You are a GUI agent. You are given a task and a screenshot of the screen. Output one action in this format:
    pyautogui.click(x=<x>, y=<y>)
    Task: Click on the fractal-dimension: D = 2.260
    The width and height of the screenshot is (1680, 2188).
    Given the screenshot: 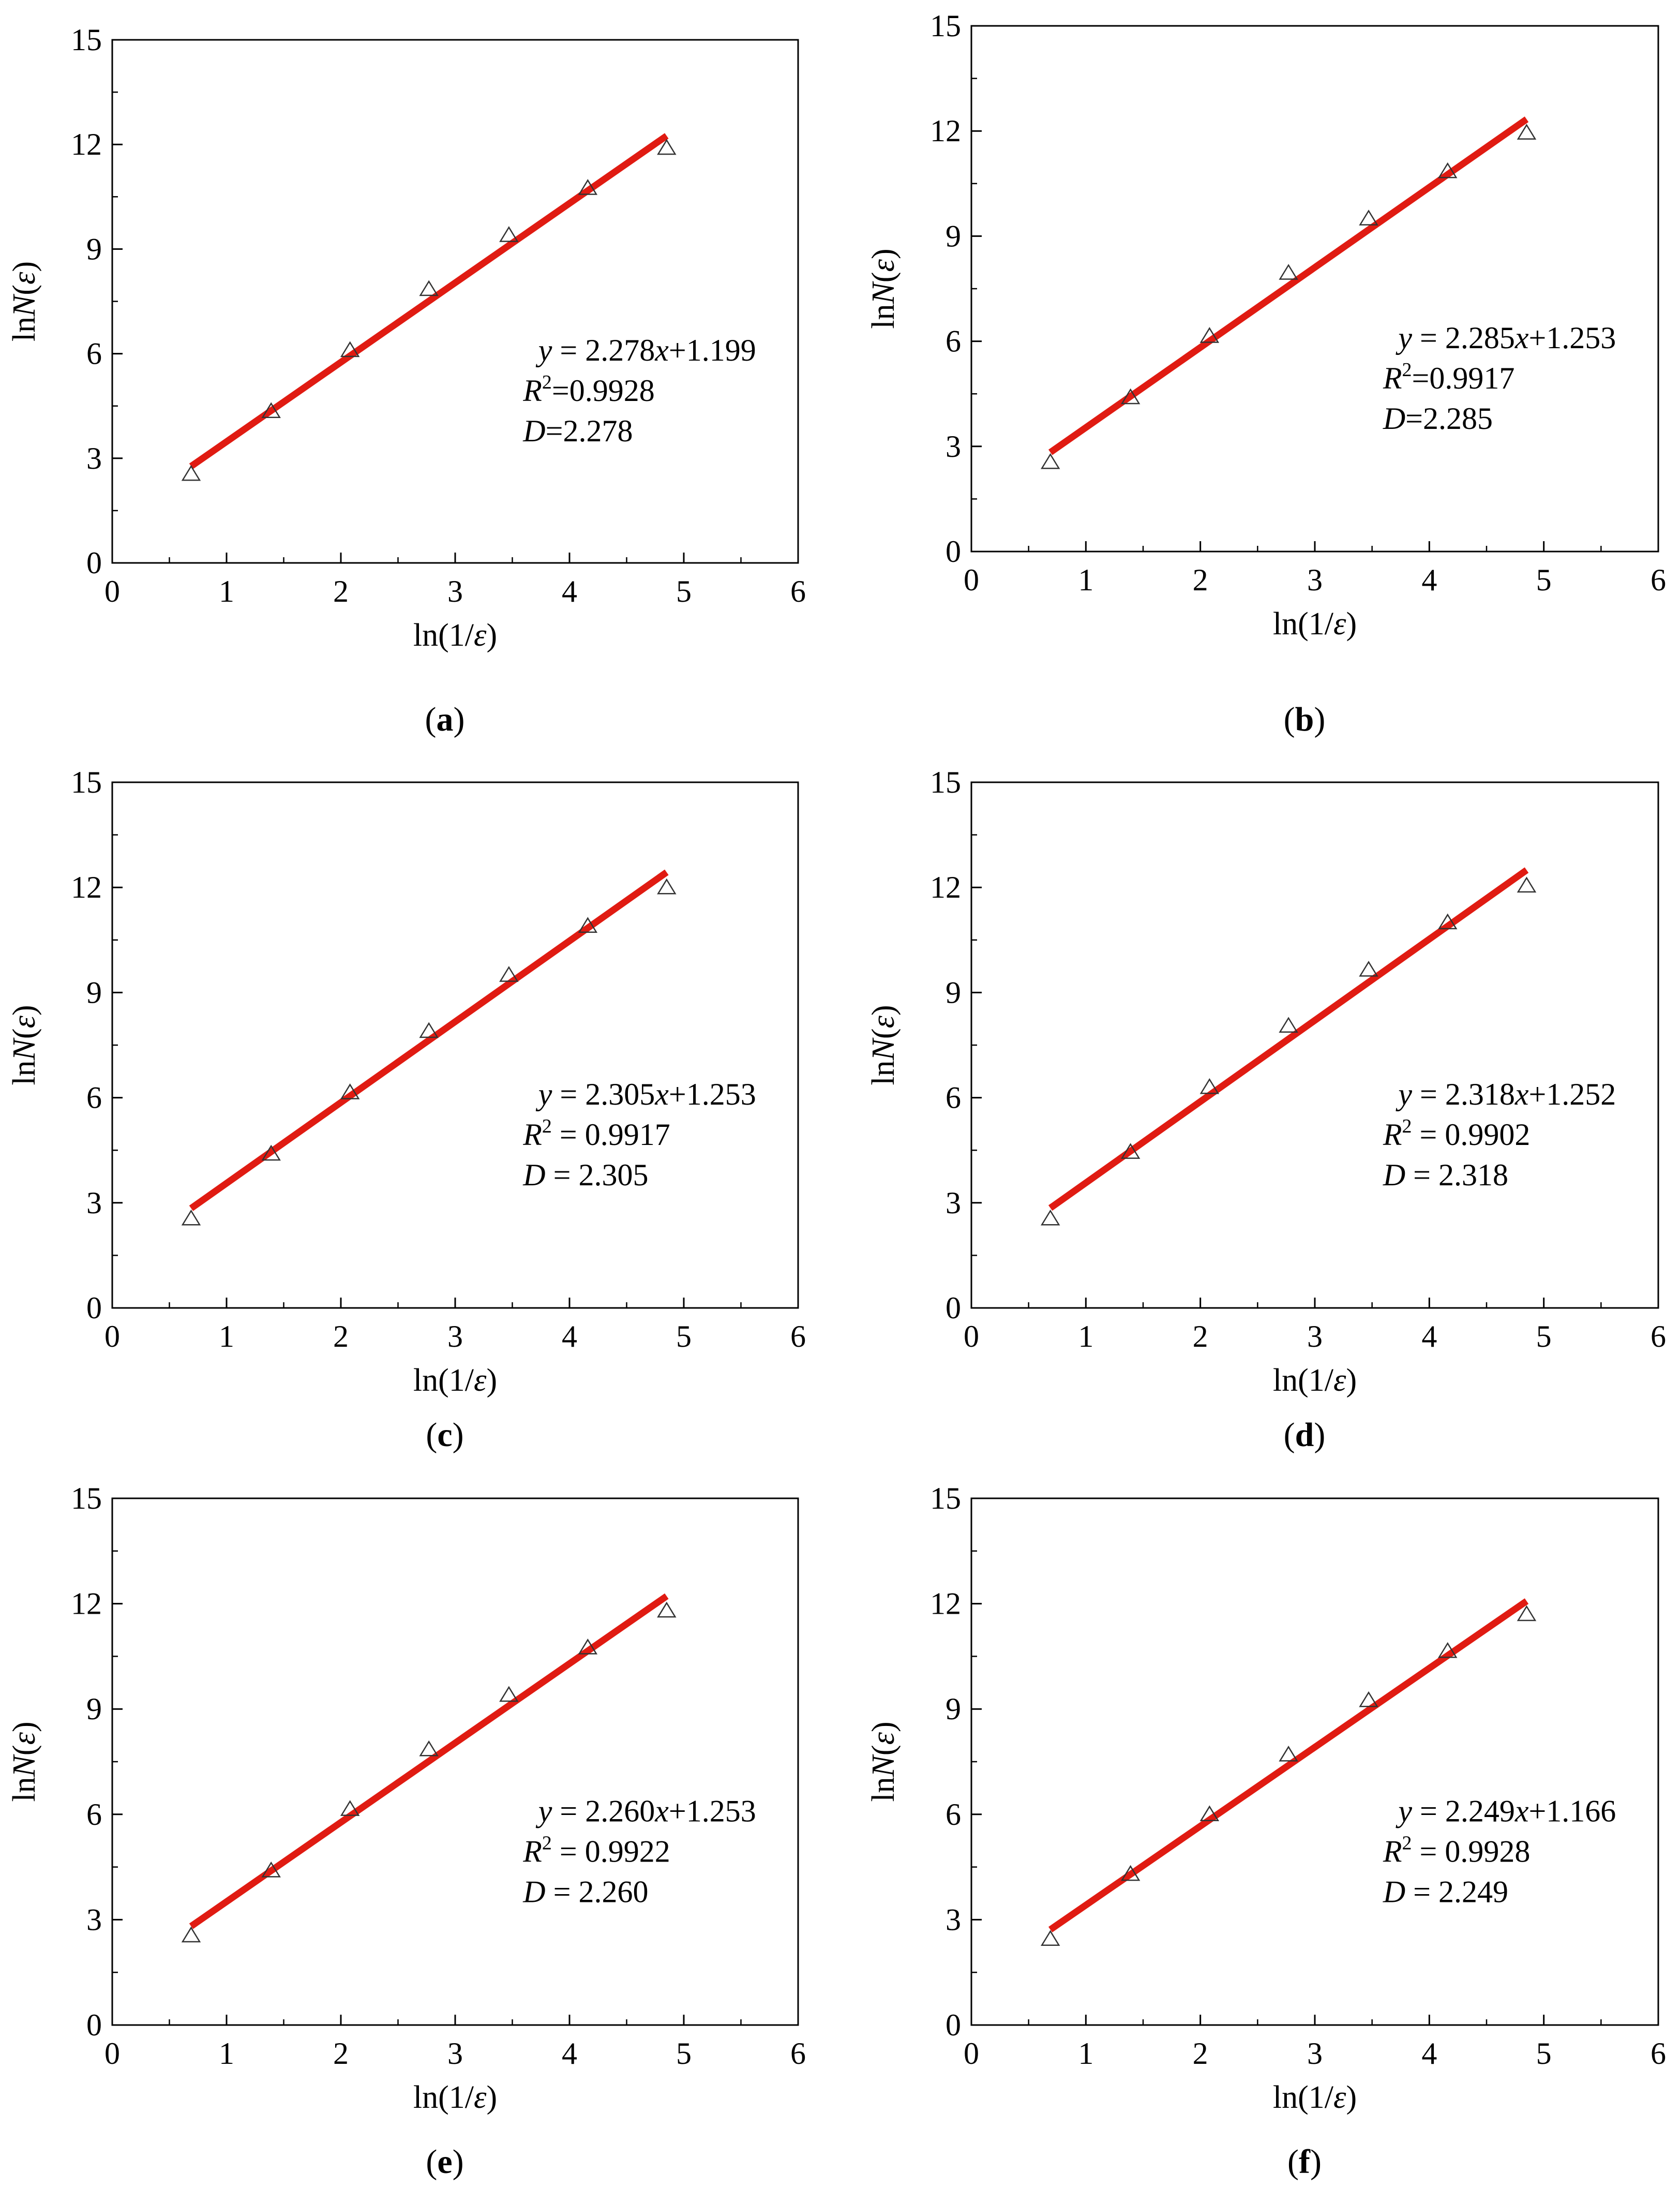 What is the action you would take?
    pyautogui.click(x=585, y=1891)
    